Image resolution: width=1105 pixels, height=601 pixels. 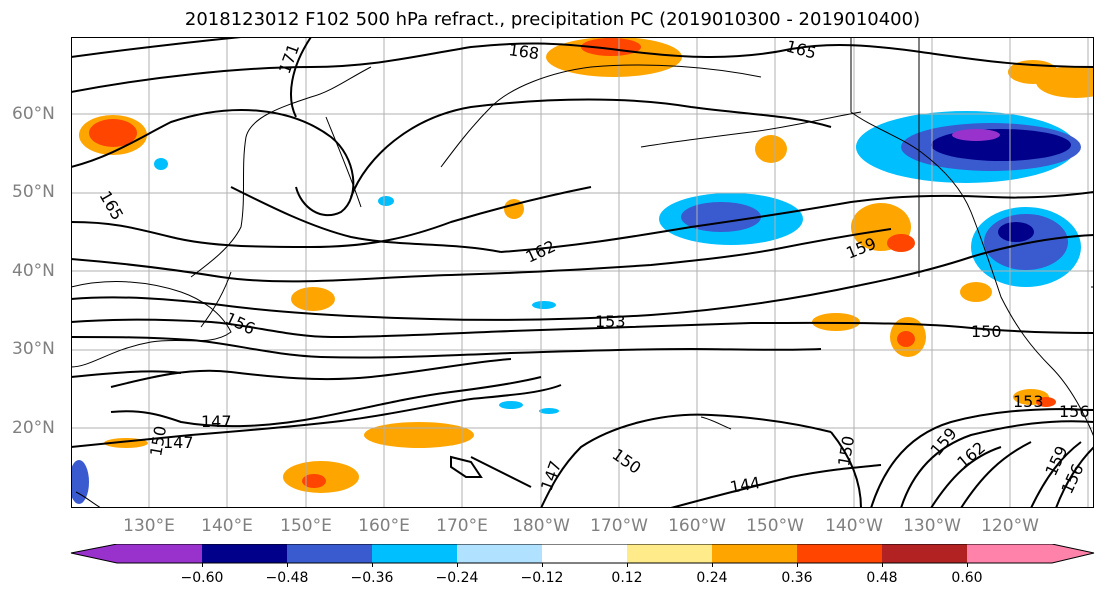 What do you see at coordinates (854, 526) in the screenshot?
I see `lon-label: 140°W` at bounding box center [854, 526].